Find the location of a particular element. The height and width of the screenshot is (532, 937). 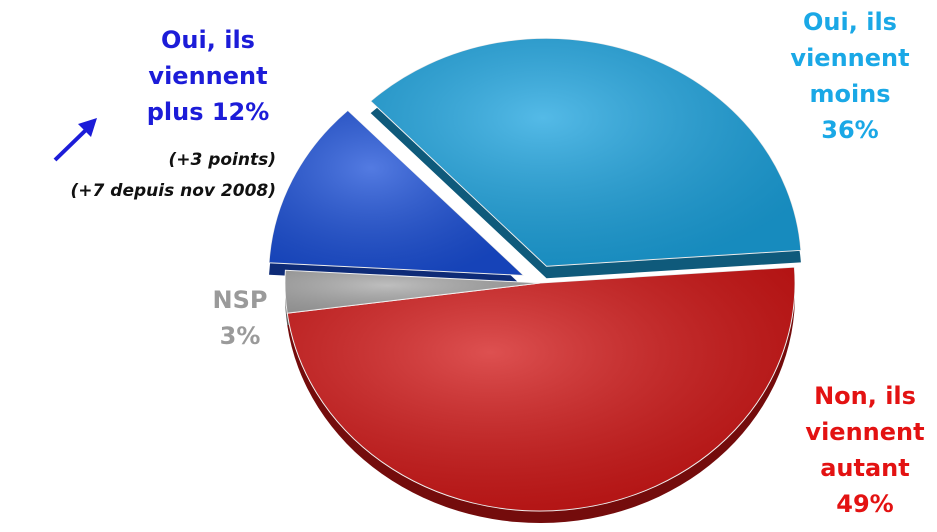

slice-name: Oui, ils viennent plus is located at coordinates (207, 76).